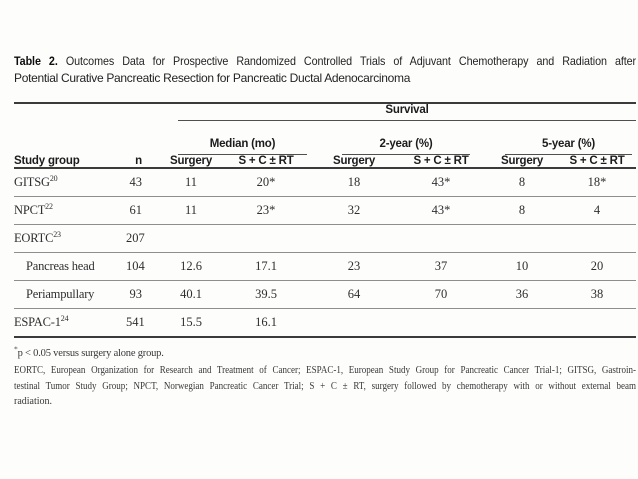  Describe the element at coordinates (144, 323) in the screenshot. I see `cell-n: 541` at that location.